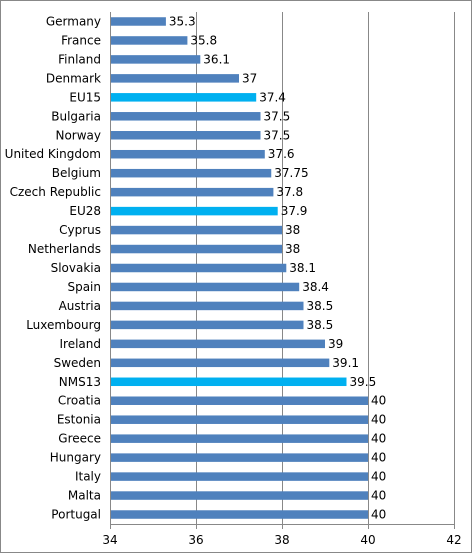 The height and width of the screenshot is (558, 472). Describe the element at coordinates (174, 78) in the screenshot. I see `bar-denmark` at that location.